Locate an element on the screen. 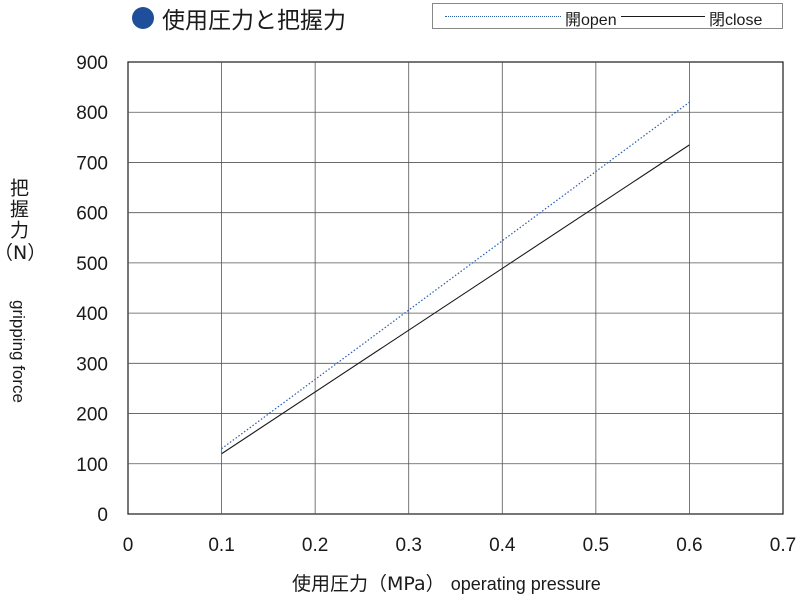 The width and height of the screenshot is (800, 600). legend-label-open: 開open is located at coordinates (591, 20).